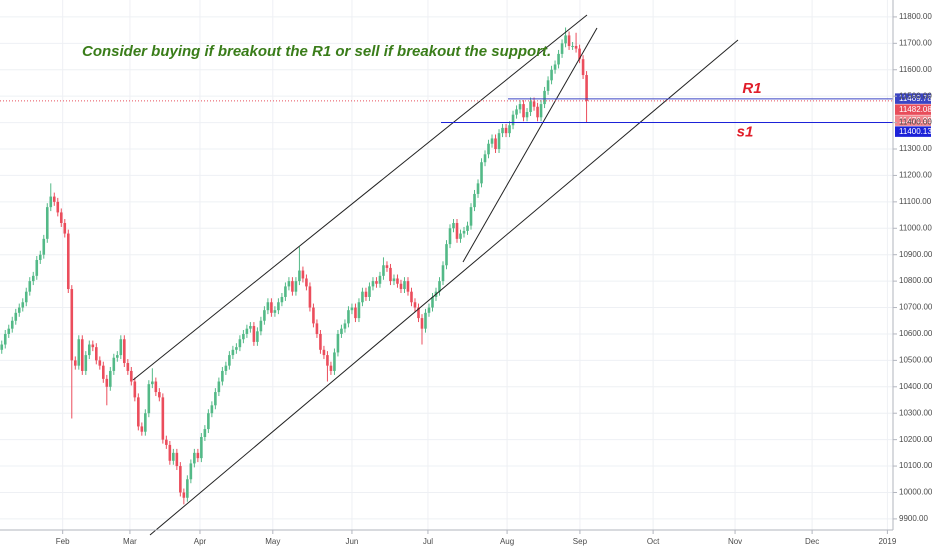 The height and width of the screenshot is (550, 932). What do you see at coordinates (915, 201) in the screenshot?
I see `y-tick-label: 11100.00` at bounding box center [915, 201].